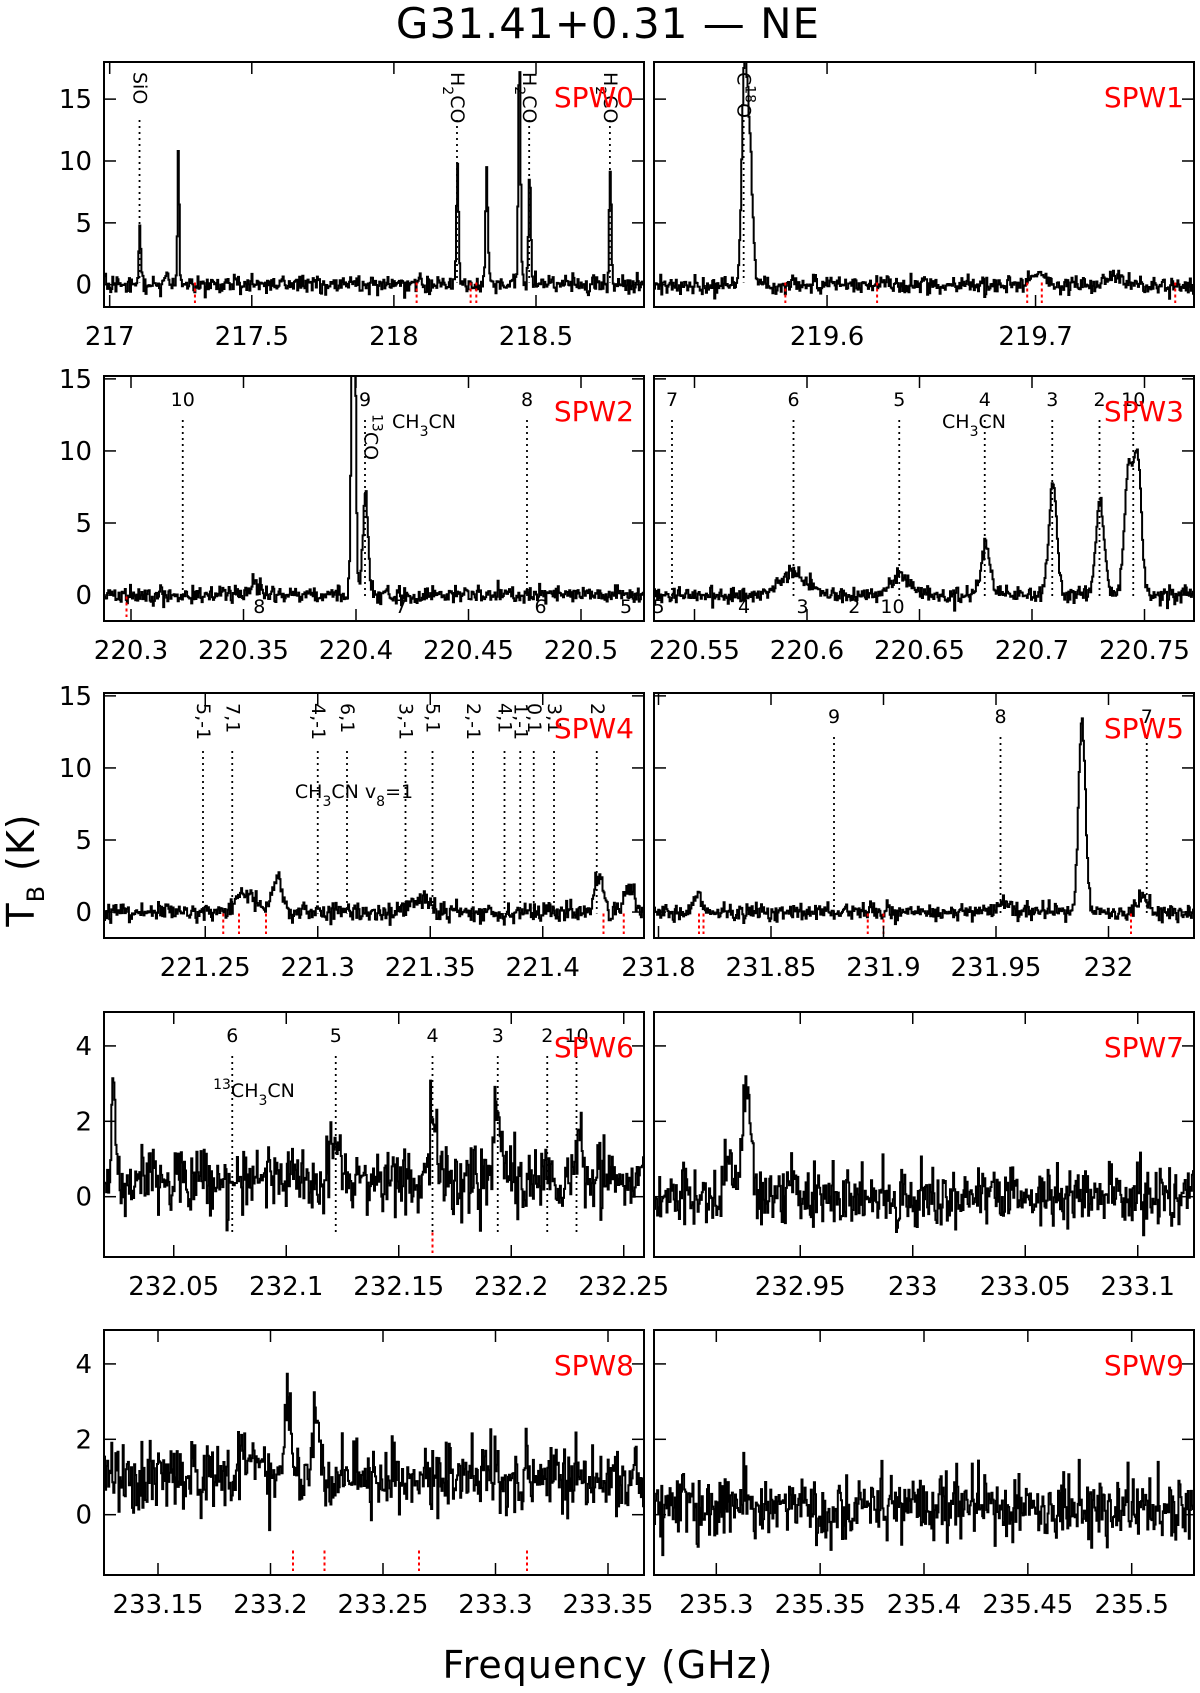 This screenshot has height=1693, width=1200. I want to click on label-part: CN, so click(992, 422).